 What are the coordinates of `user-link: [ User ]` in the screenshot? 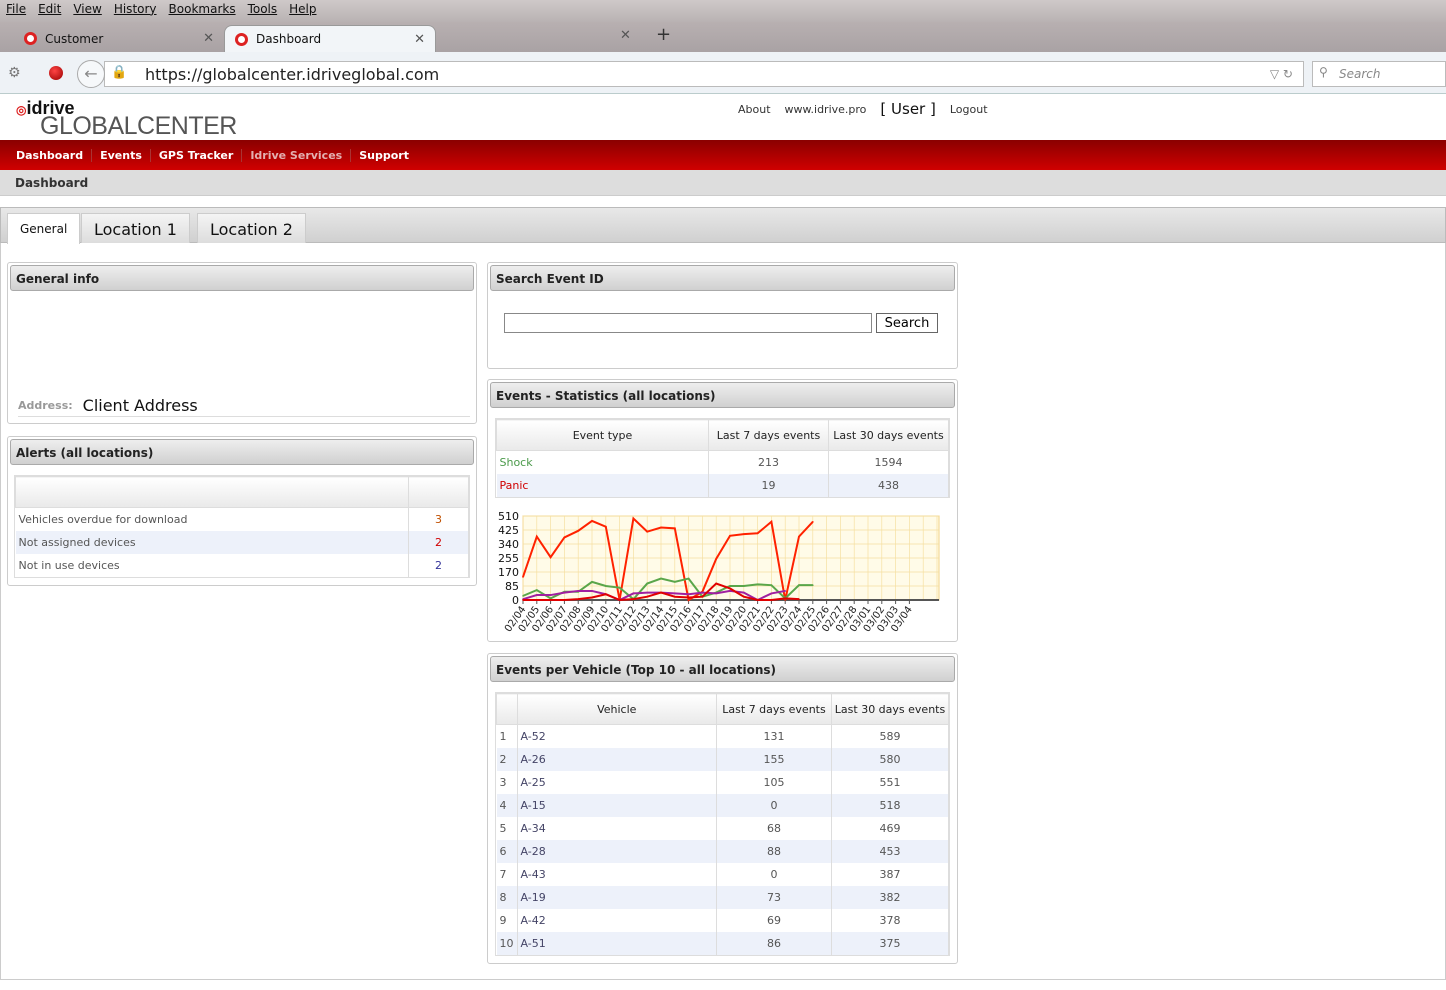 It's located at (908, 109).